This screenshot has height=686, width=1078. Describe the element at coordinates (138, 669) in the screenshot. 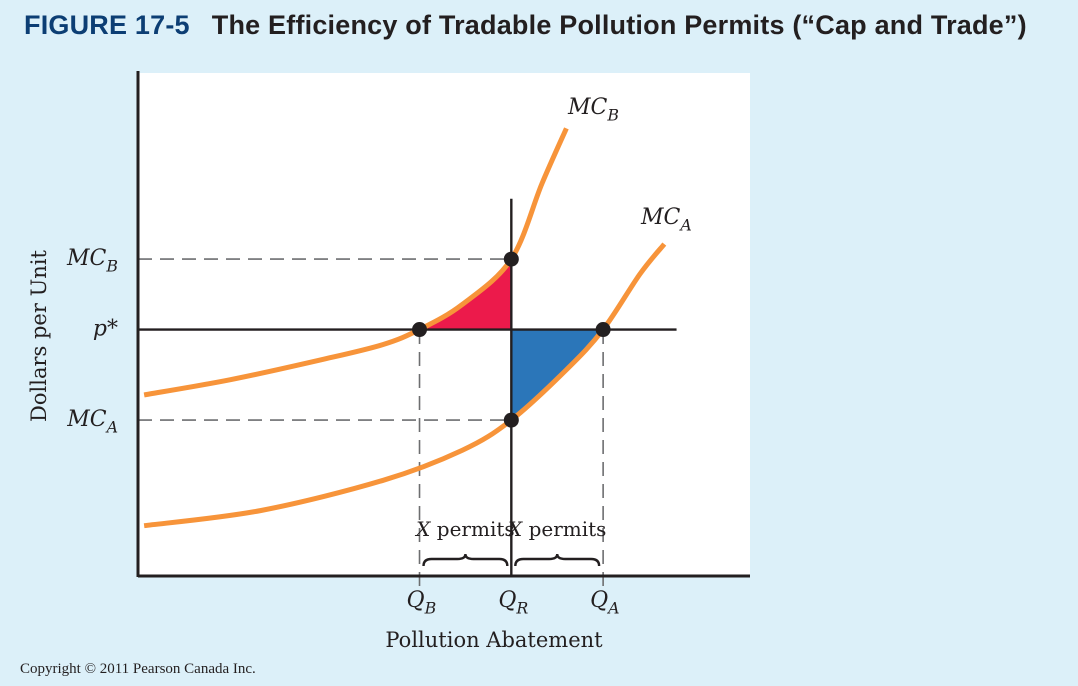

I see `copyright: Copyright © 2011 Pearson Canada Inc.` at that location.